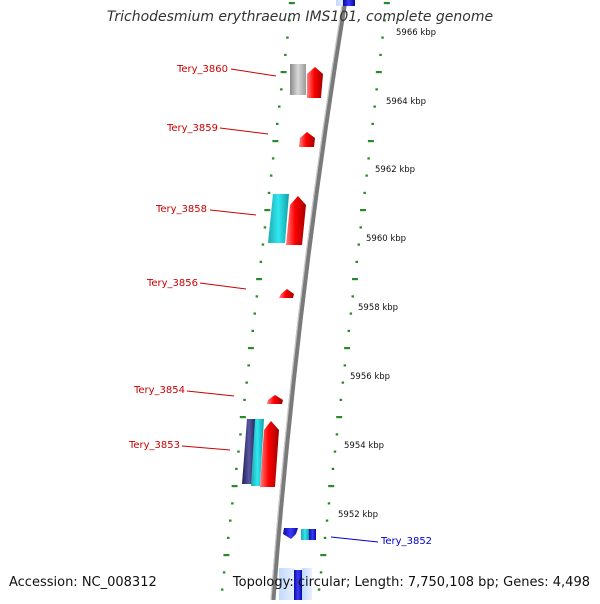  Describe the element at coordinates (181, 209) in the screenshot. I see `gene-label: Tery_3858` at that location.